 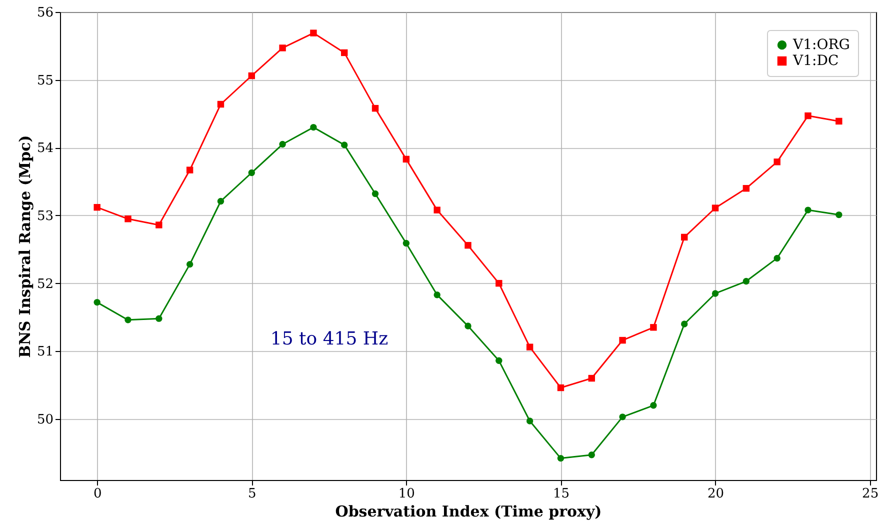 I want to click on y-tick-label: 52, so click(x=45, y=284).